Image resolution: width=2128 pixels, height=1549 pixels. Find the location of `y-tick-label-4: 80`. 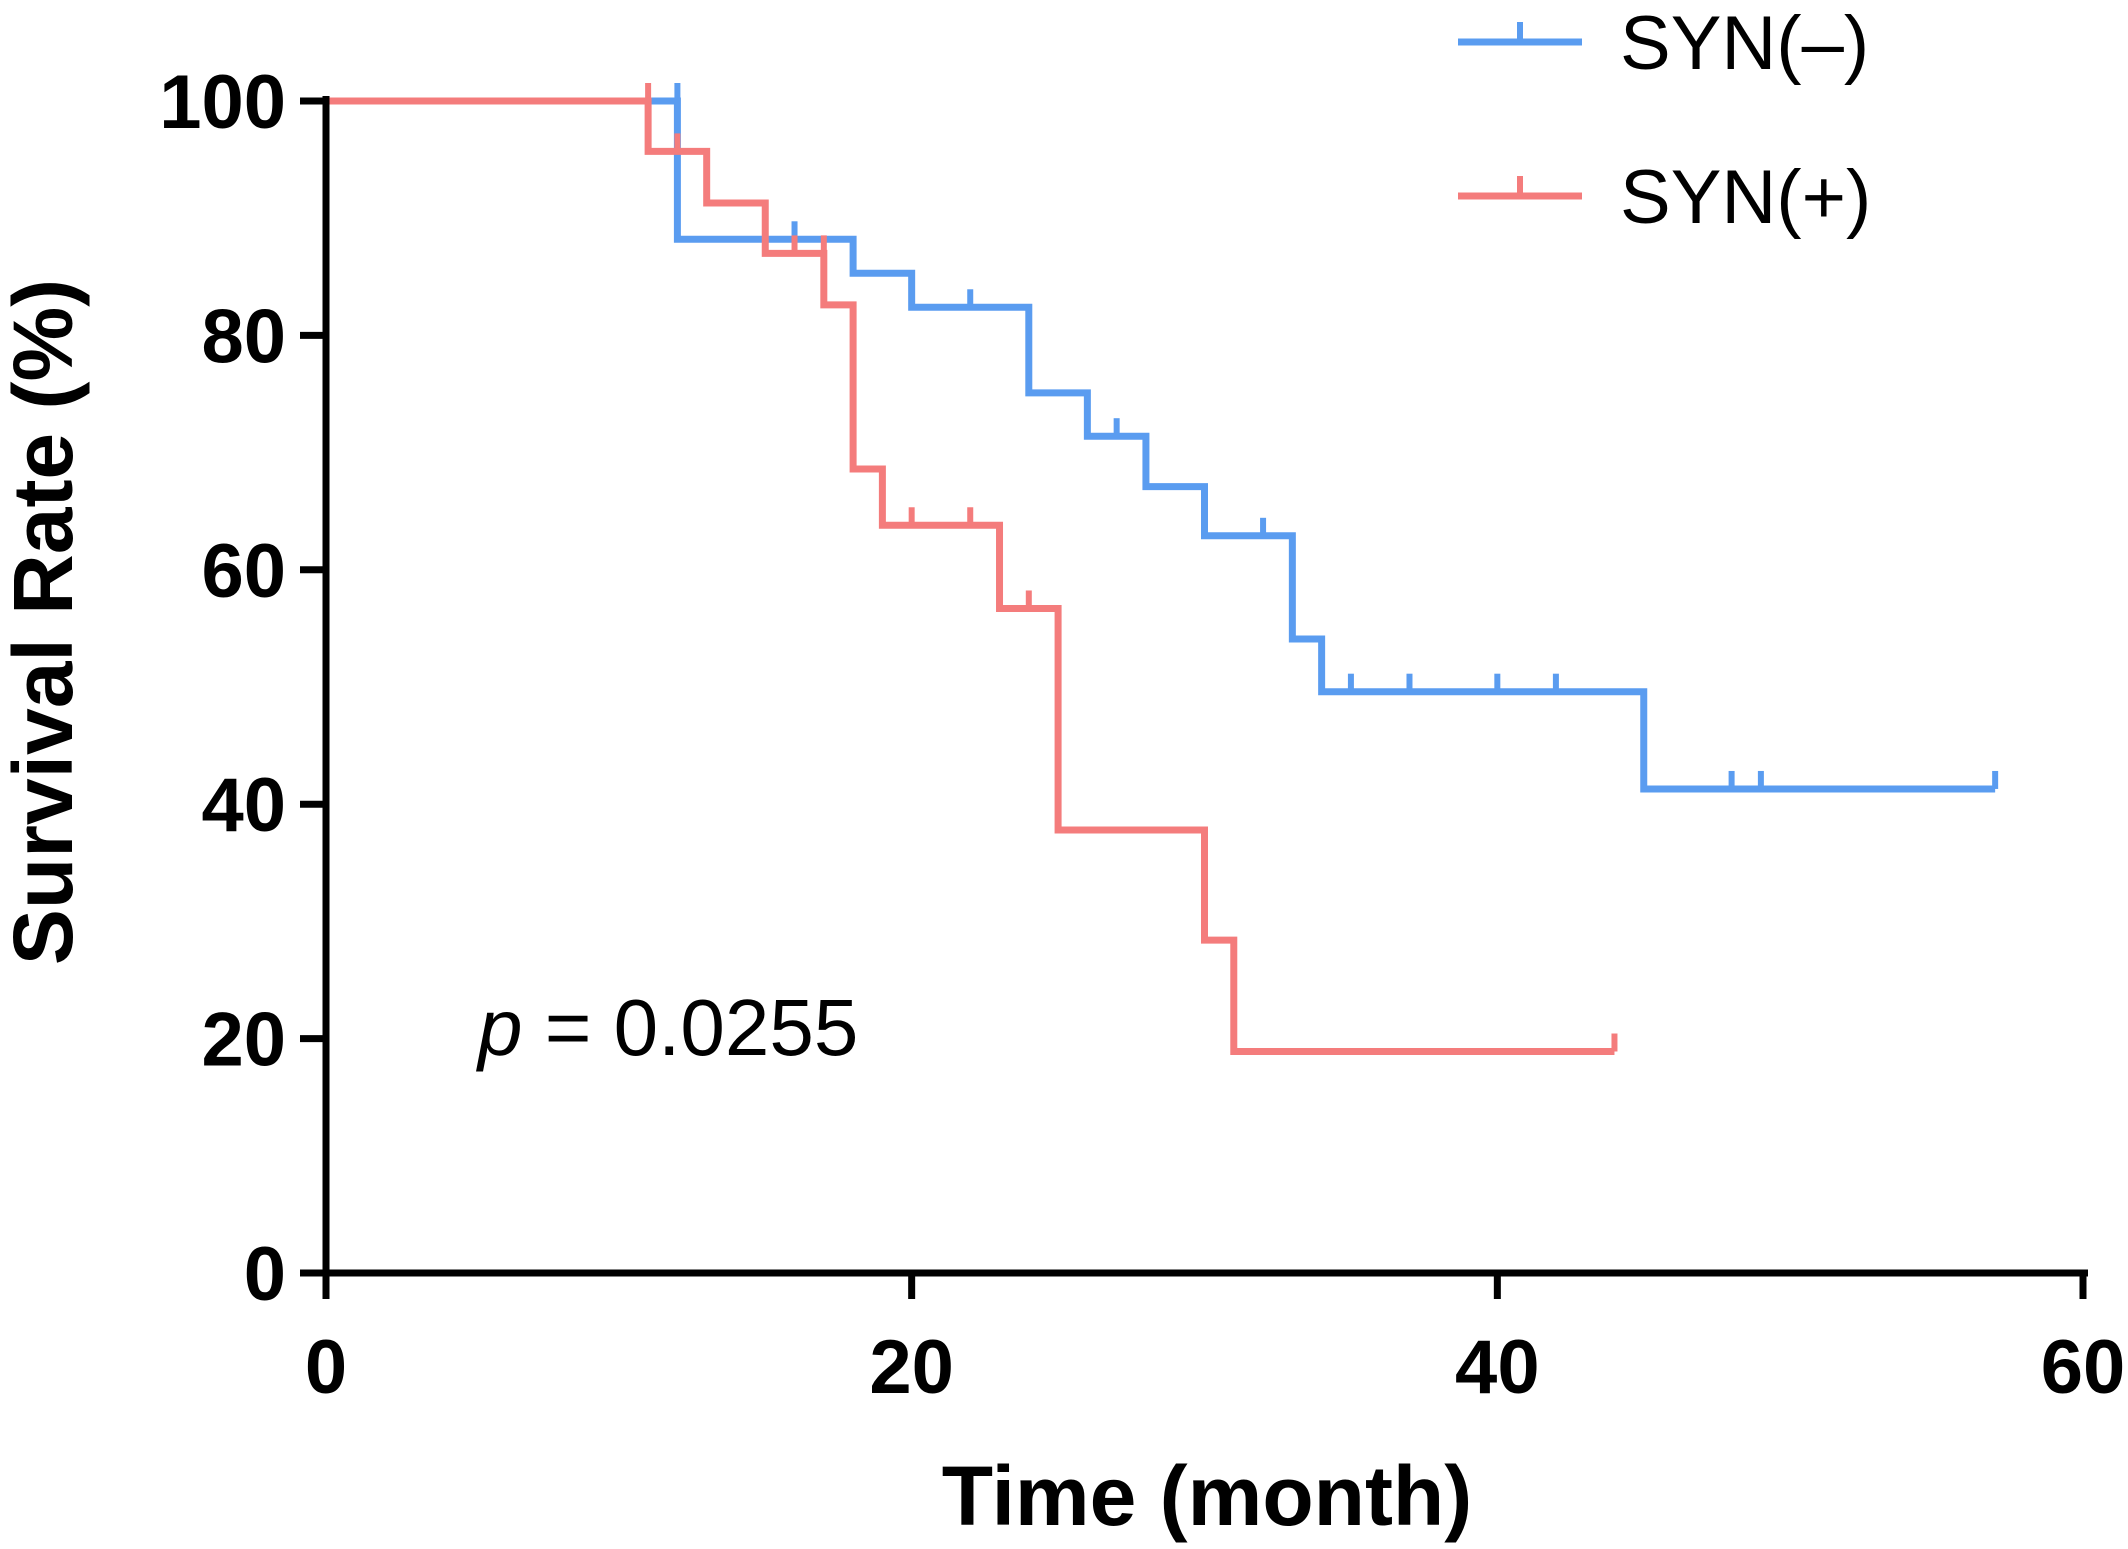

y-tick-label-4: 80 is located at coordinates (243, 336).